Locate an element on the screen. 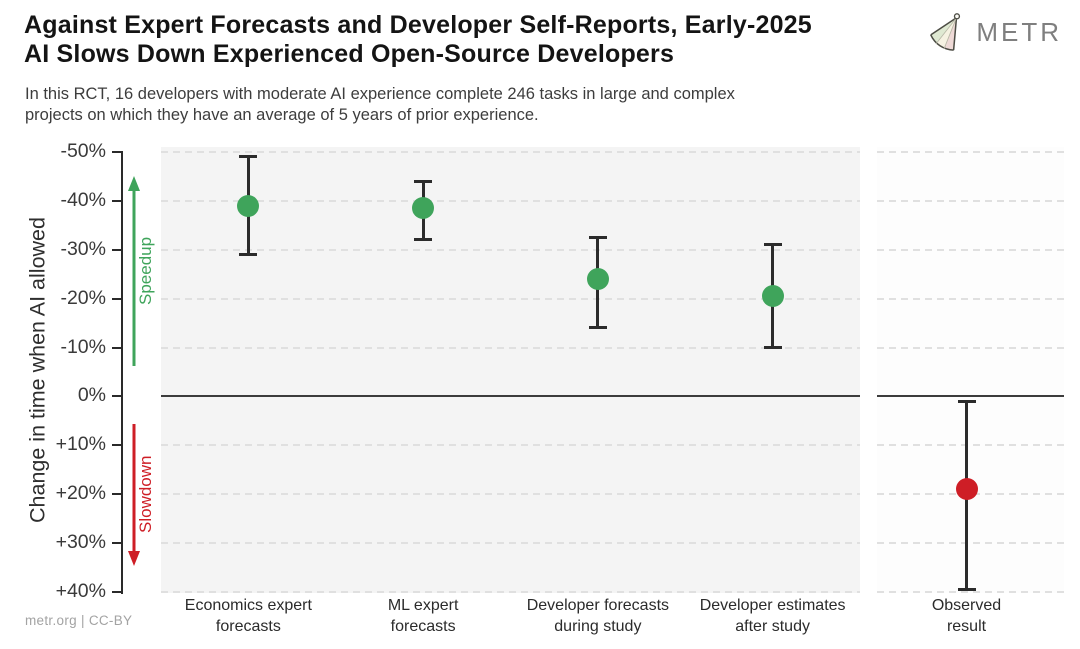 Image resolution: width=1080 pixels, height=649 pixels. metr-fan-icon is located at coordinates (945, 32).